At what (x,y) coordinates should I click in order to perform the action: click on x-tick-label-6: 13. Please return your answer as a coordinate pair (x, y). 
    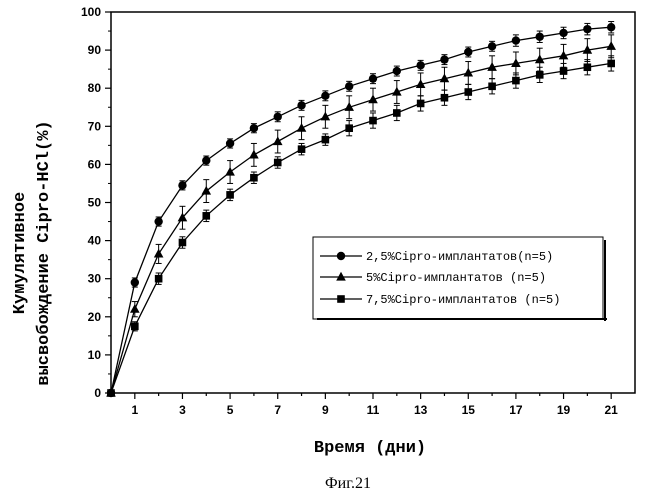
    Looking at the image, I should click on (421, 410).